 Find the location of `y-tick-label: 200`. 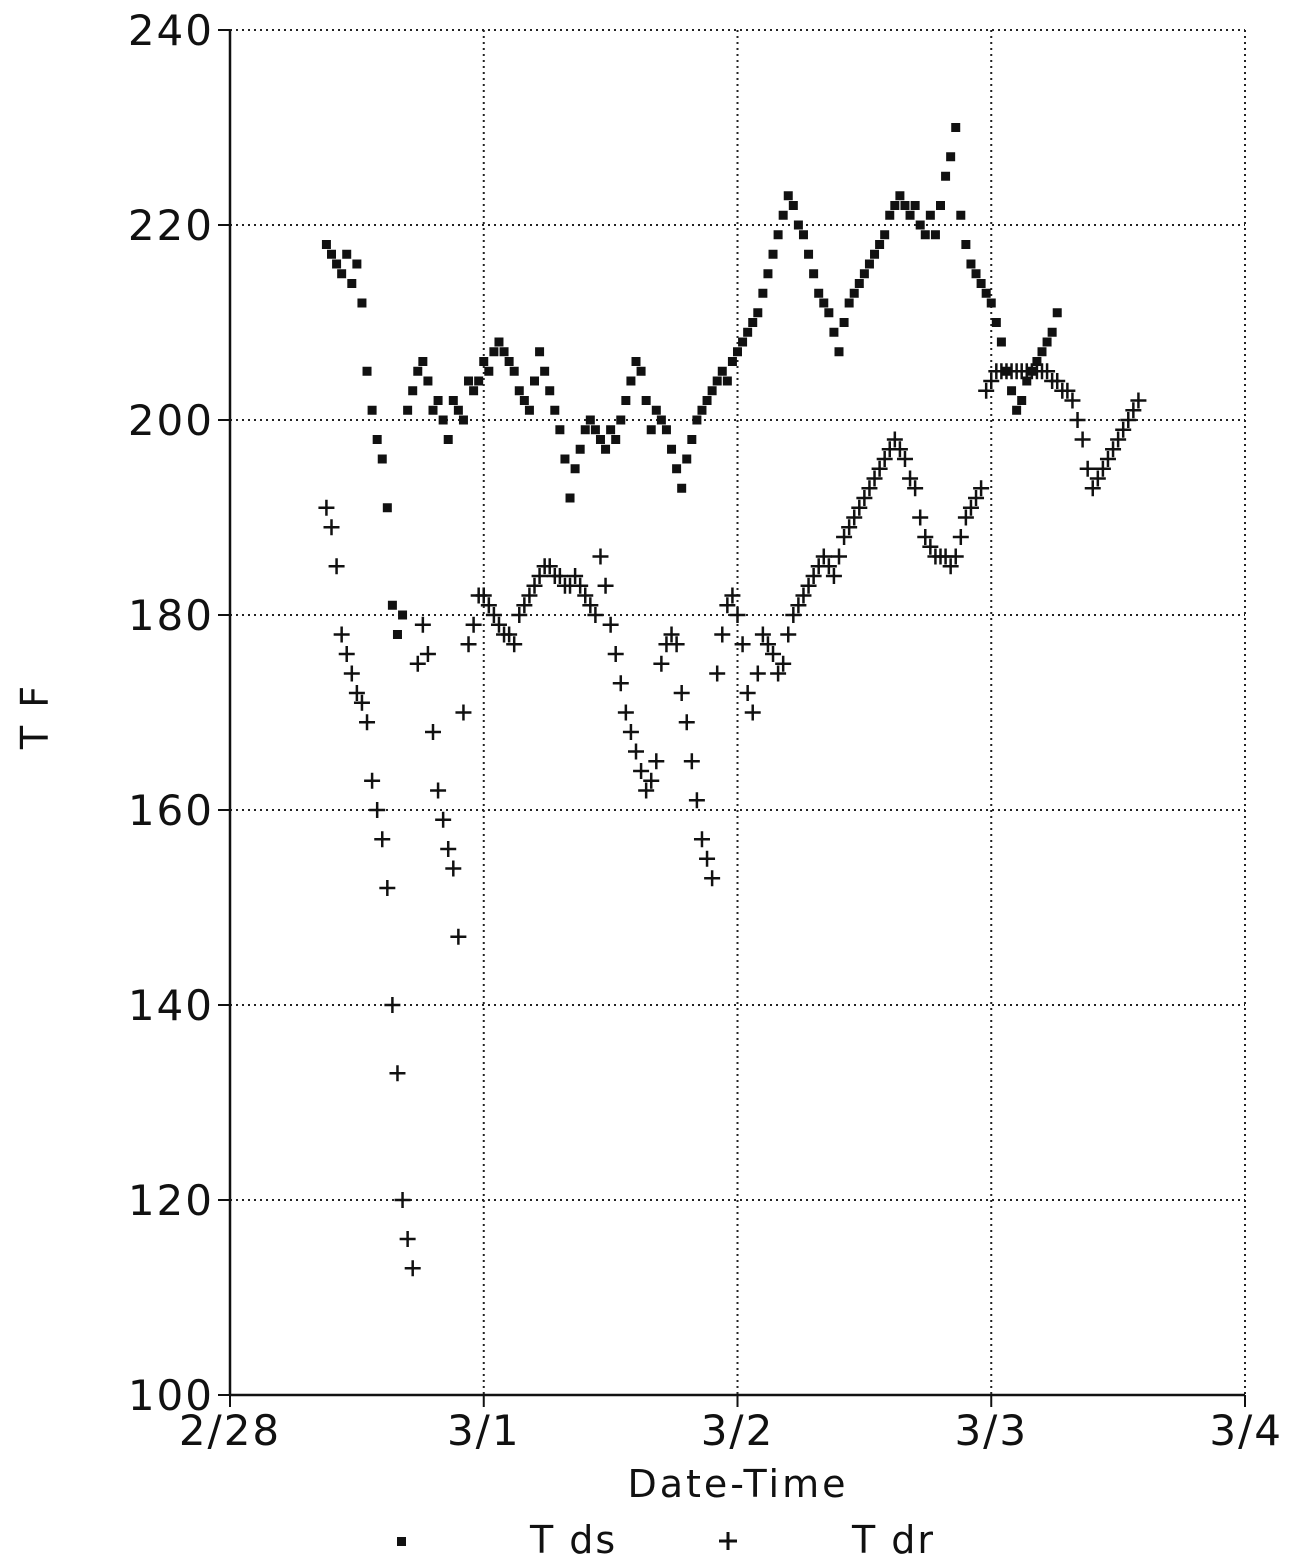

y-tick-label: 200 is located at coordinates (171, 420).